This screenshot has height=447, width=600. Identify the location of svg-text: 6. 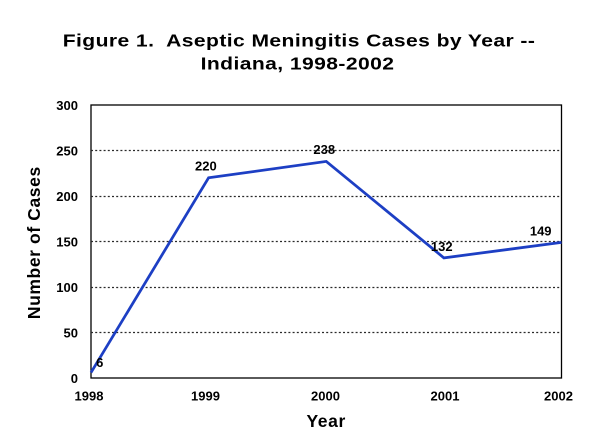
(99, 362).